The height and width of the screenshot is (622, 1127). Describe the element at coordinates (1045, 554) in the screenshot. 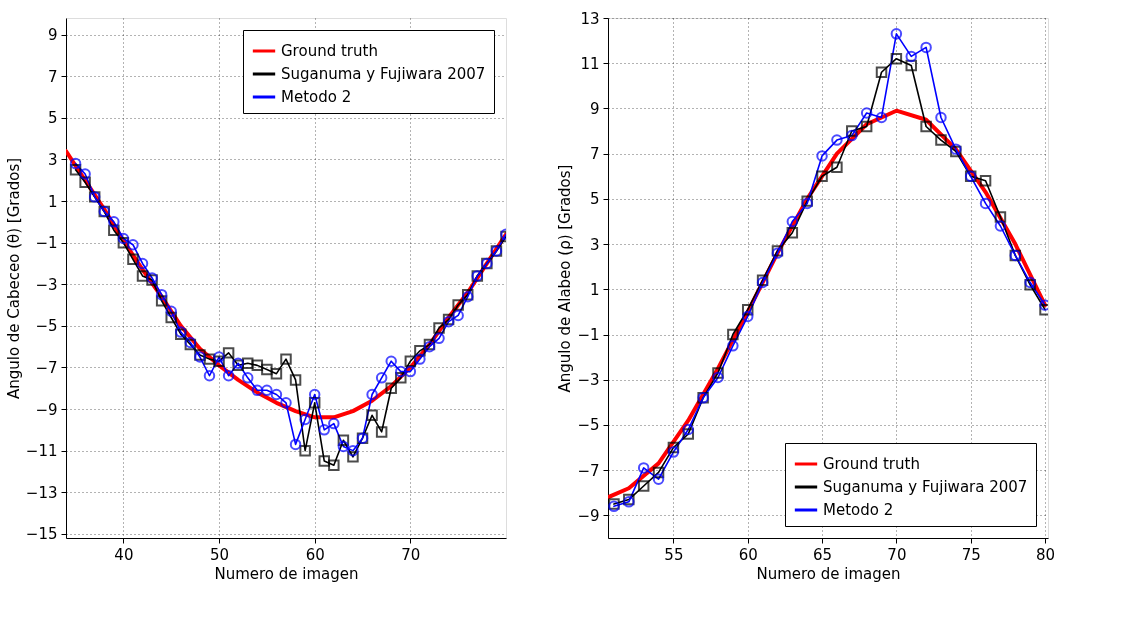

I see `x-tick-label: 80` at that location.